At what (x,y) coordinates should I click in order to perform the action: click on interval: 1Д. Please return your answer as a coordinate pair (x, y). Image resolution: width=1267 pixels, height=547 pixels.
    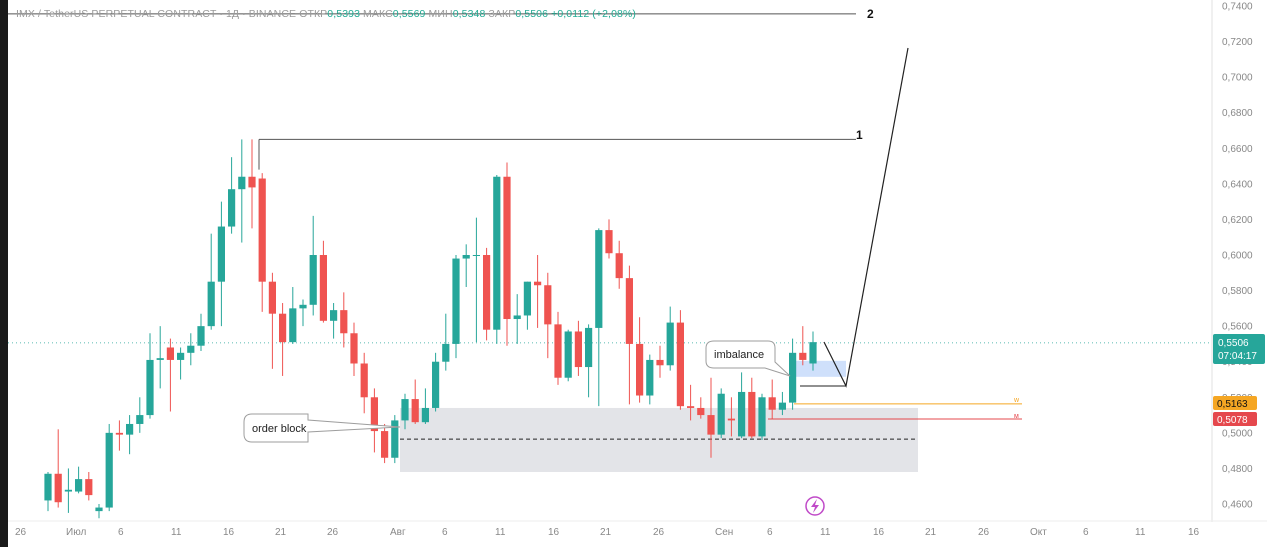
    Looking at the image, I should click on (232, 14).